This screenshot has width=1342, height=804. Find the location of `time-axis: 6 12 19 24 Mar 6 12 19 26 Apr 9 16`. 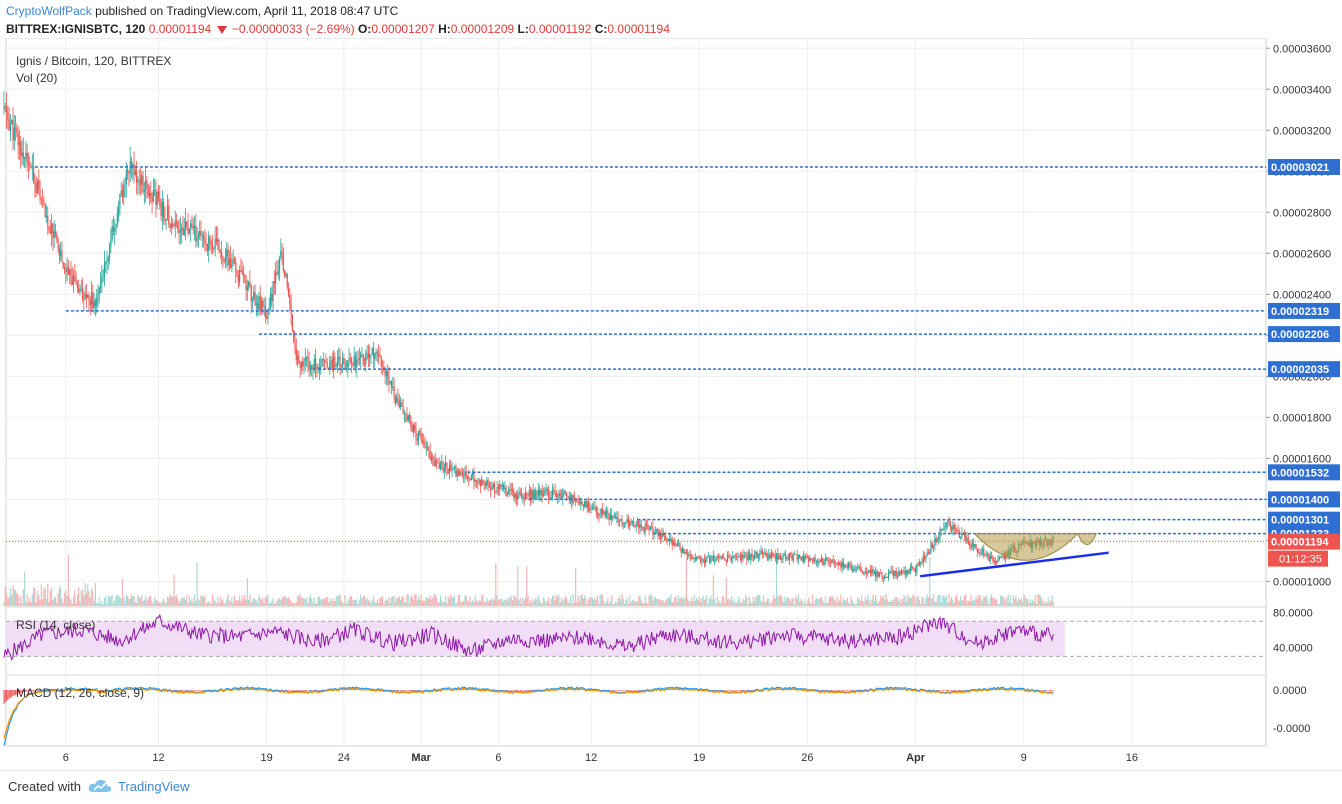

time-axis: 6 12 19 24 Mar 6 12 19 26 Apr 9 16 is located at coordinates (600, 758).